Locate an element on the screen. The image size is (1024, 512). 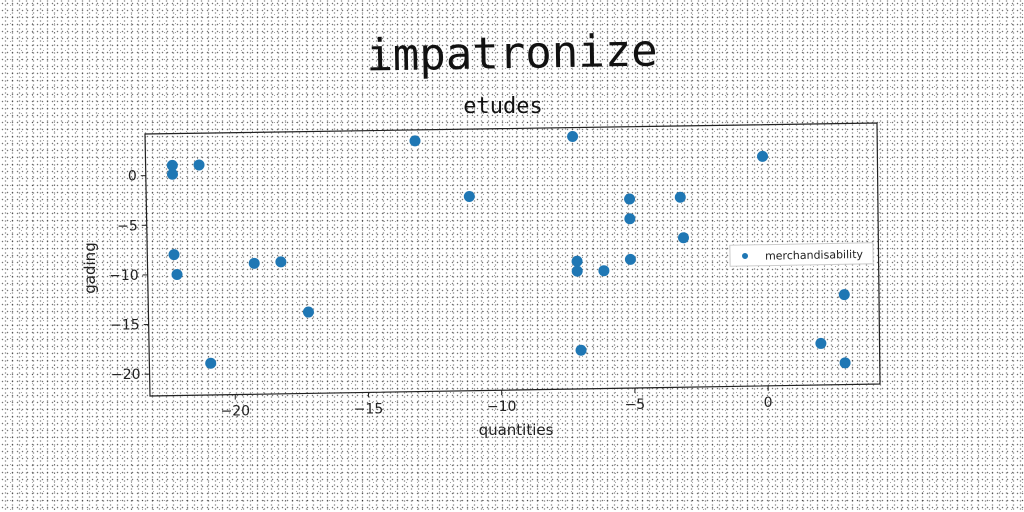
x-axis: −20 −15 −10 −5 0 is located at coordinates (496, 402).